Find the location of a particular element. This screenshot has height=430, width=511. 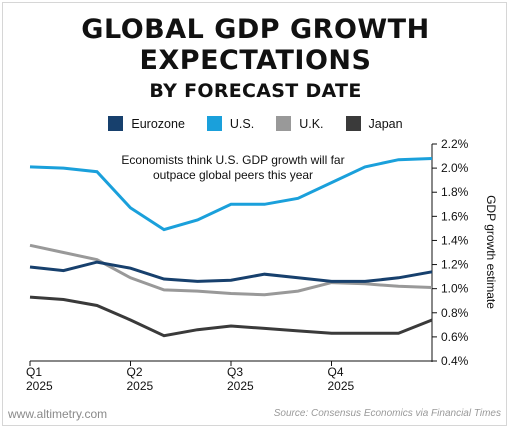

legend-label-eurozone: Eurozone is located at coordinates (158, 123).